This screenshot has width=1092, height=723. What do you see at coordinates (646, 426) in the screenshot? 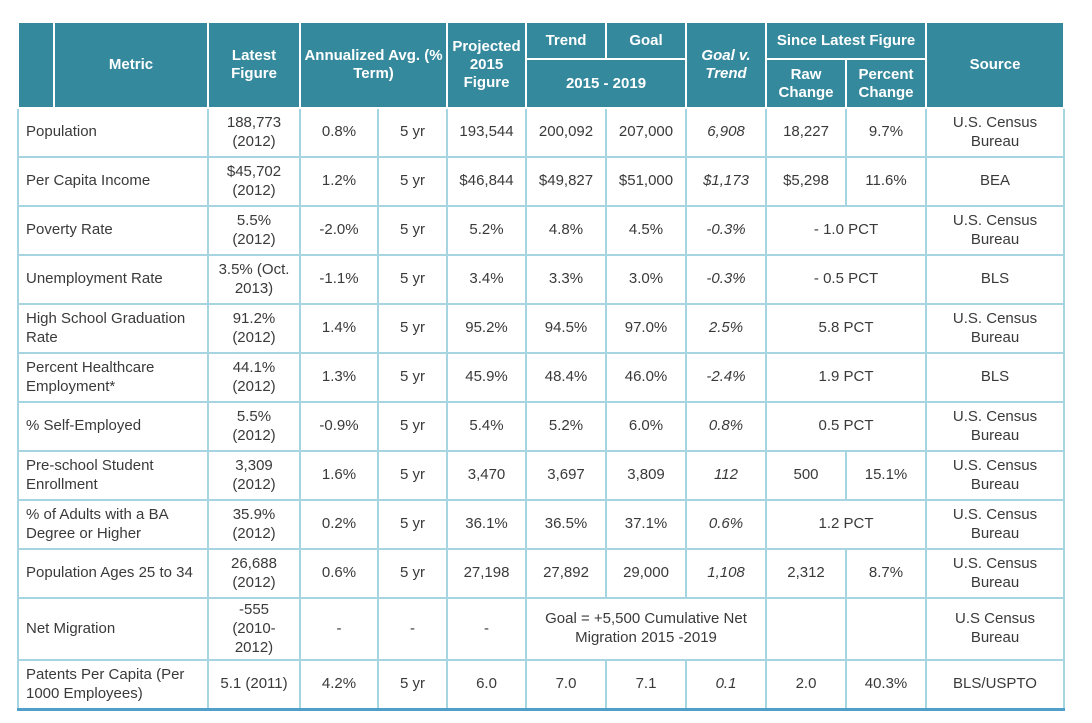
I see `cell-goal: 6.0%` at bounding box center [646, 426].